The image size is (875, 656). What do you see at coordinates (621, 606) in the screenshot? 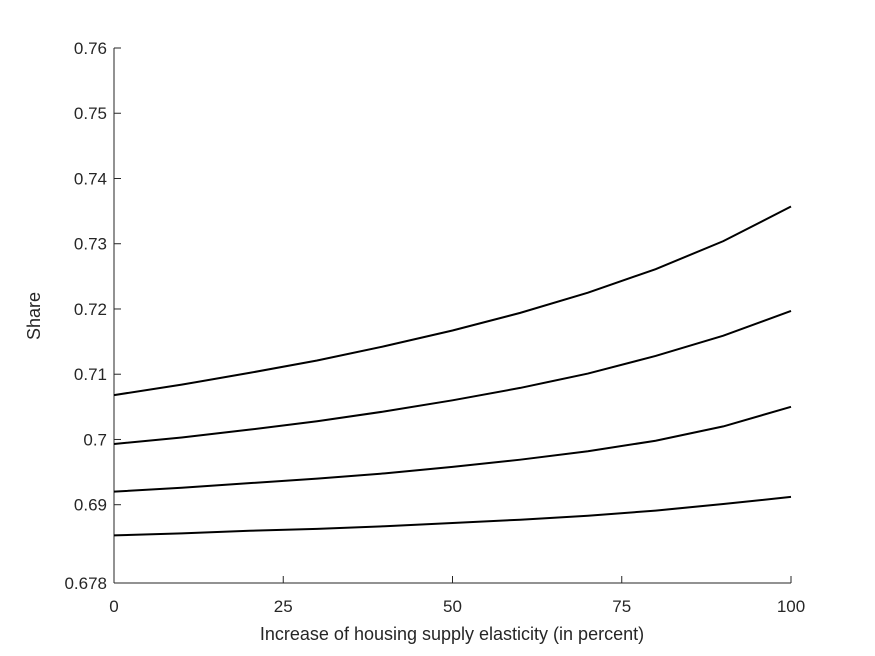
I see `x-tick-label: 75` at bounding box center [621, 606].